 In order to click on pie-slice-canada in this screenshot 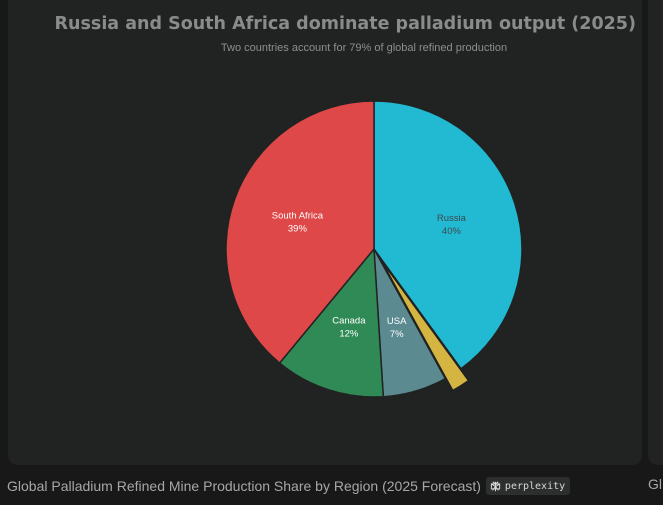, I will do `click(331, 323)`.